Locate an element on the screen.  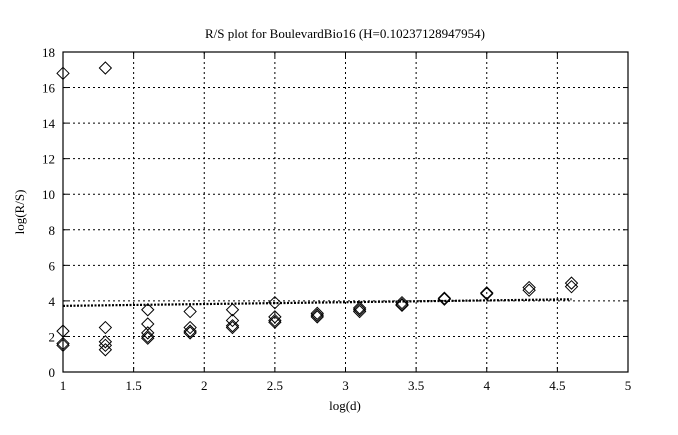
x-tick-label: 2 is located at coordinates (204, 385).